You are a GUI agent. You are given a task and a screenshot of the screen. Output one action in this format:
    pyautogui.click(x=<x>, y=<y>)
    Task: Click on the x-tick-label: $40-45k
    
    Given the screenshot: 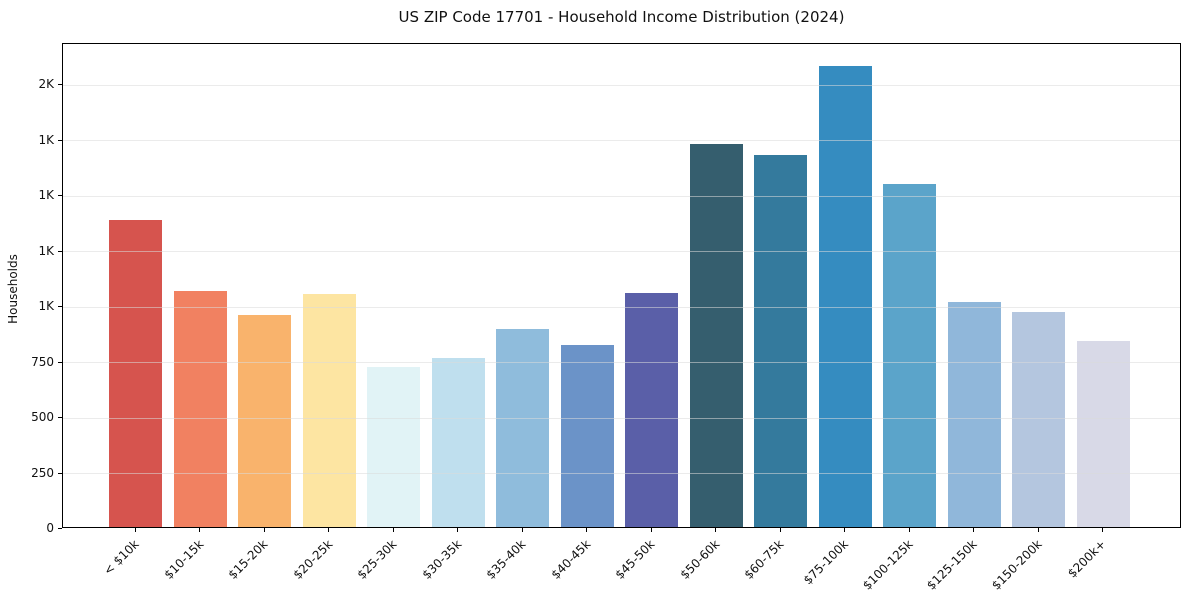 What is the action you would take?
    pyautogui.click(x=570, y=559)
    